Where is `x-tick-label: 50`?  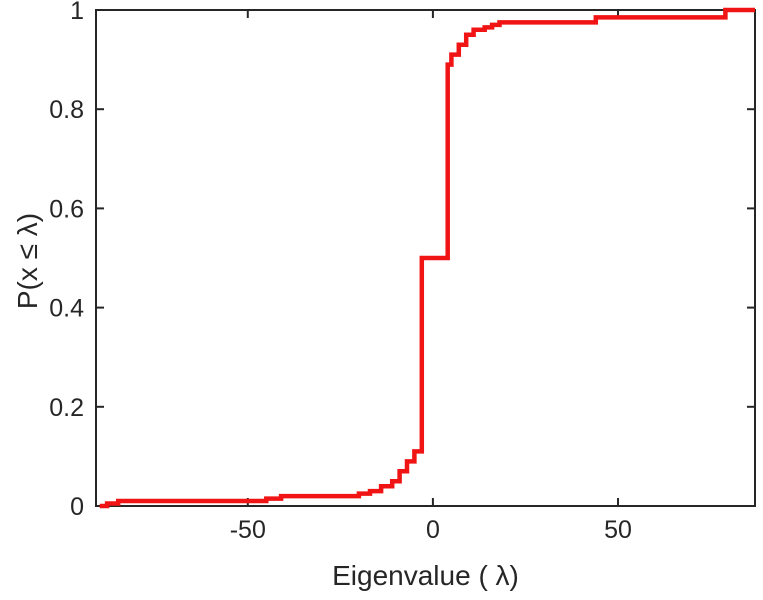 x-tick-label: 50 is located at coordinates (618, 530).